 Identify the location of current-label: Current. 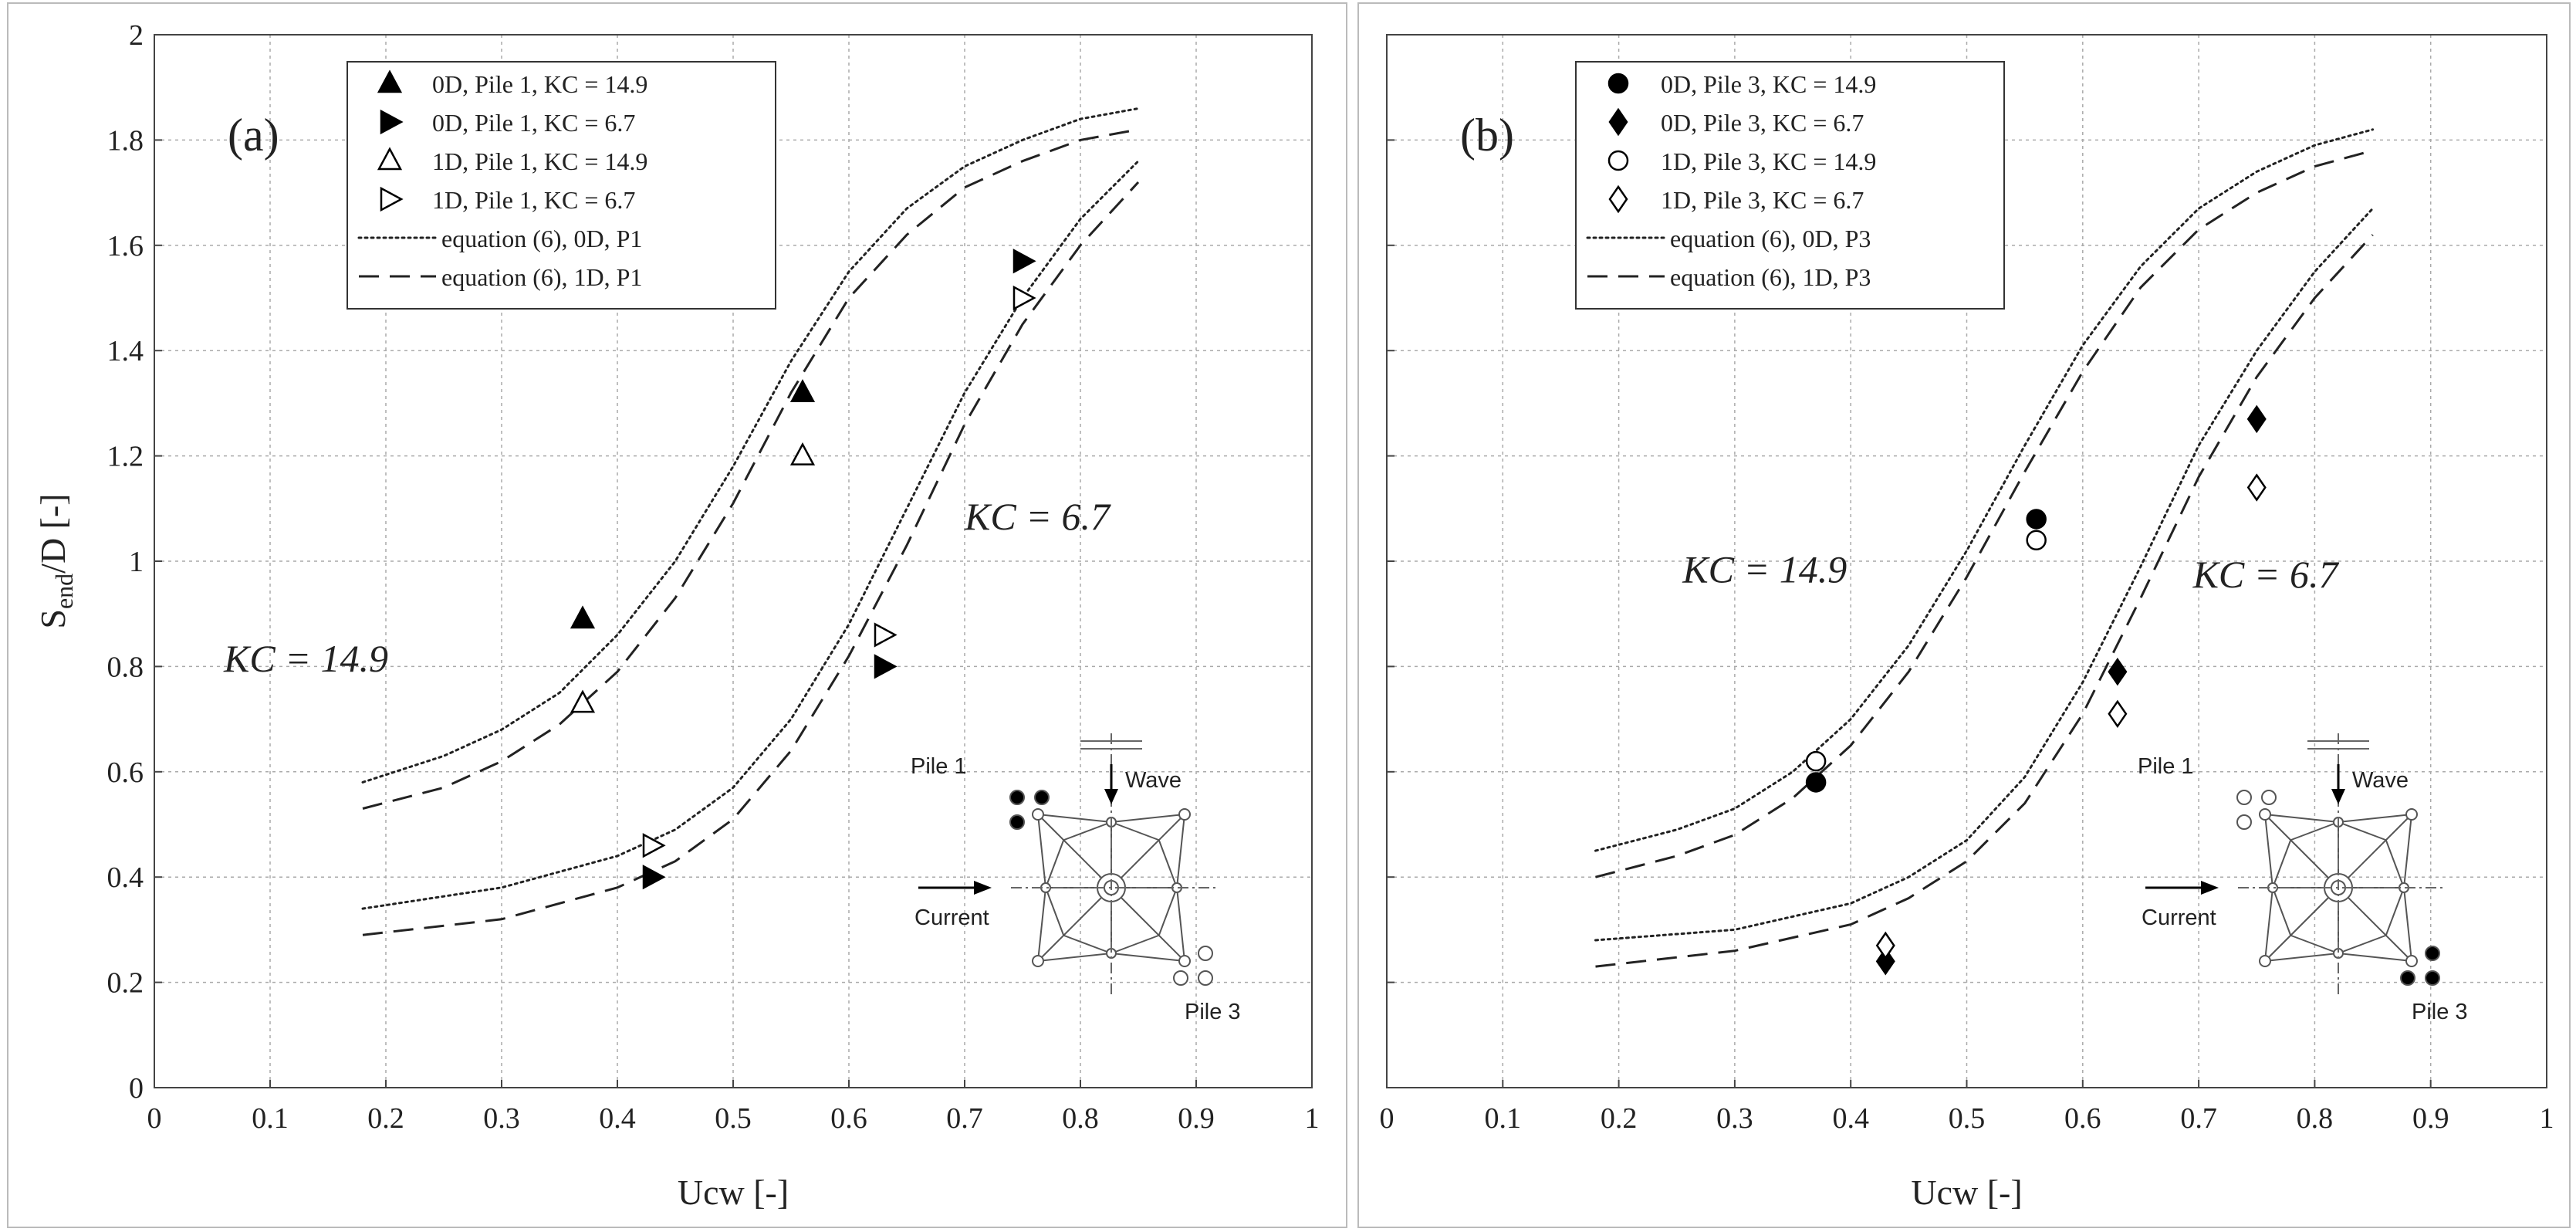
(951, 917).